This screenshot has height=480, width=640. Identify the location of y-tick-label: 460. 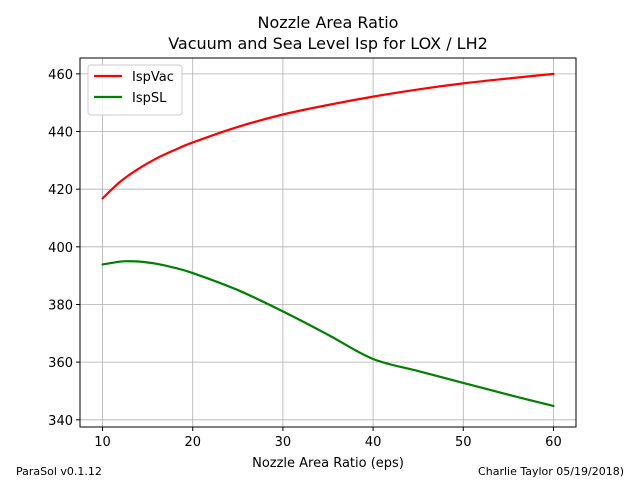
(60, 75).